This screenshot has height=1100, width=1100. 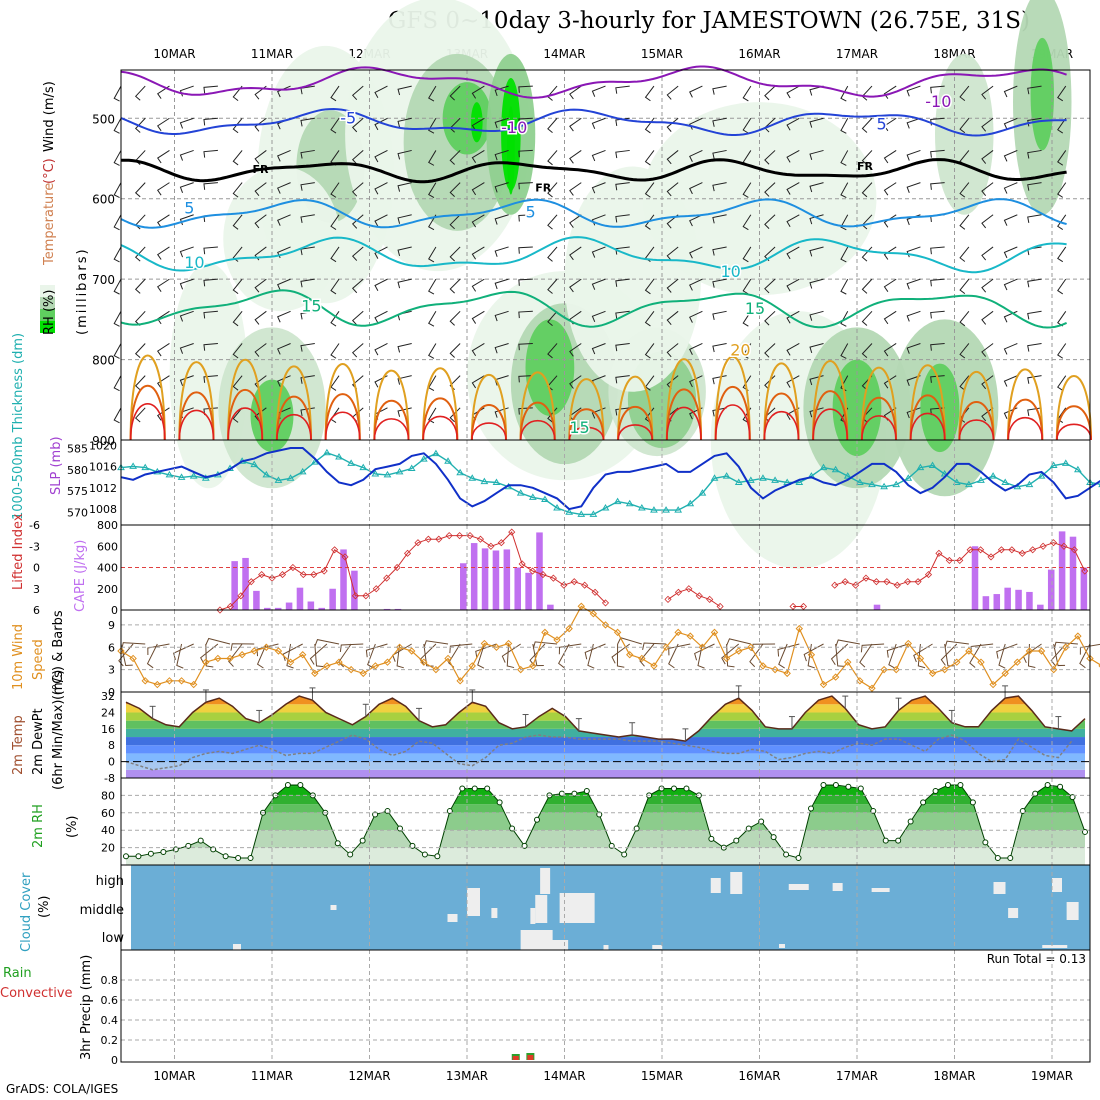 I want to click on precip-tick: 0.8, so click(x=110, y=980).